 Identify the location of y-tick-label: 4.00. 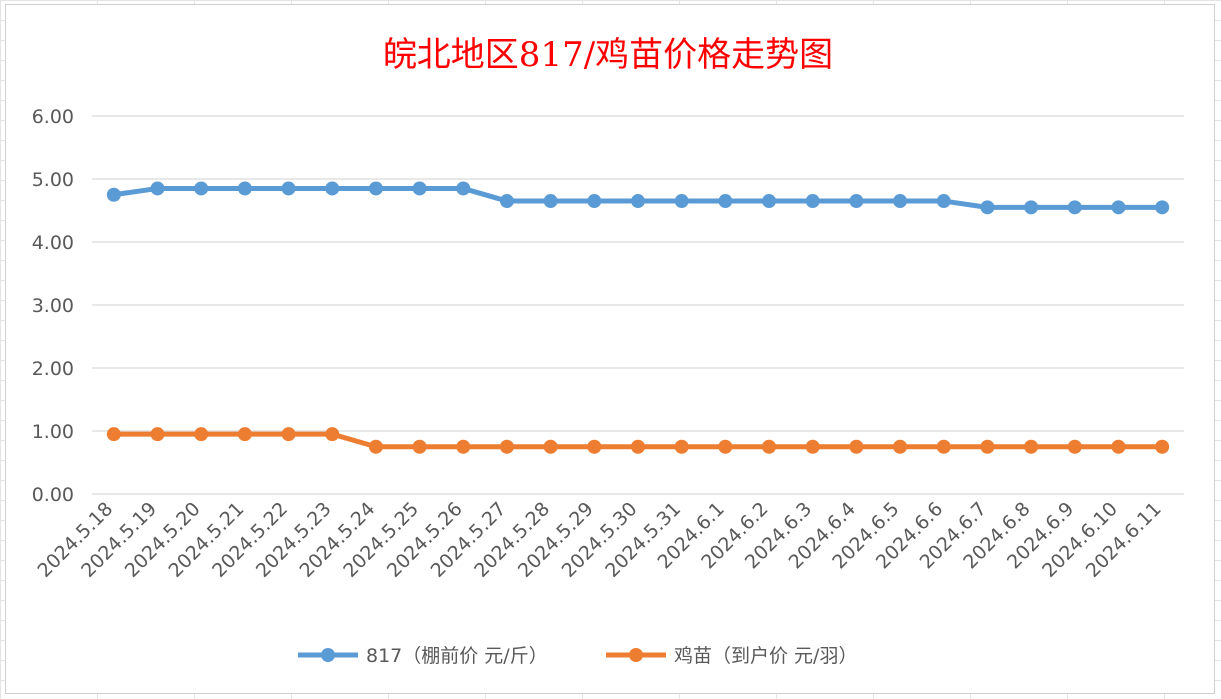
(53, 243).